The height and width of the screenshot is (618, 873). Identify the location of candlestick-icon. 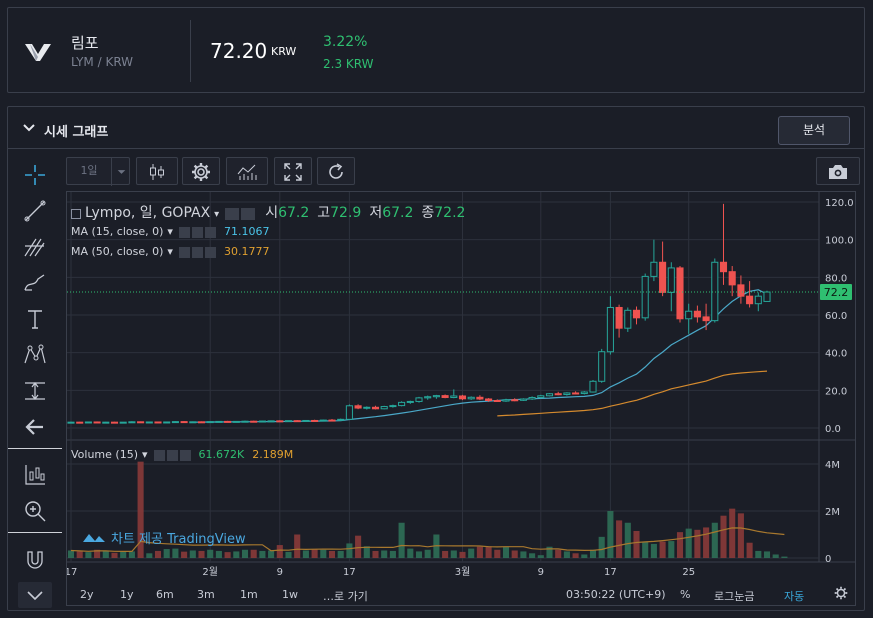
(157, 172).